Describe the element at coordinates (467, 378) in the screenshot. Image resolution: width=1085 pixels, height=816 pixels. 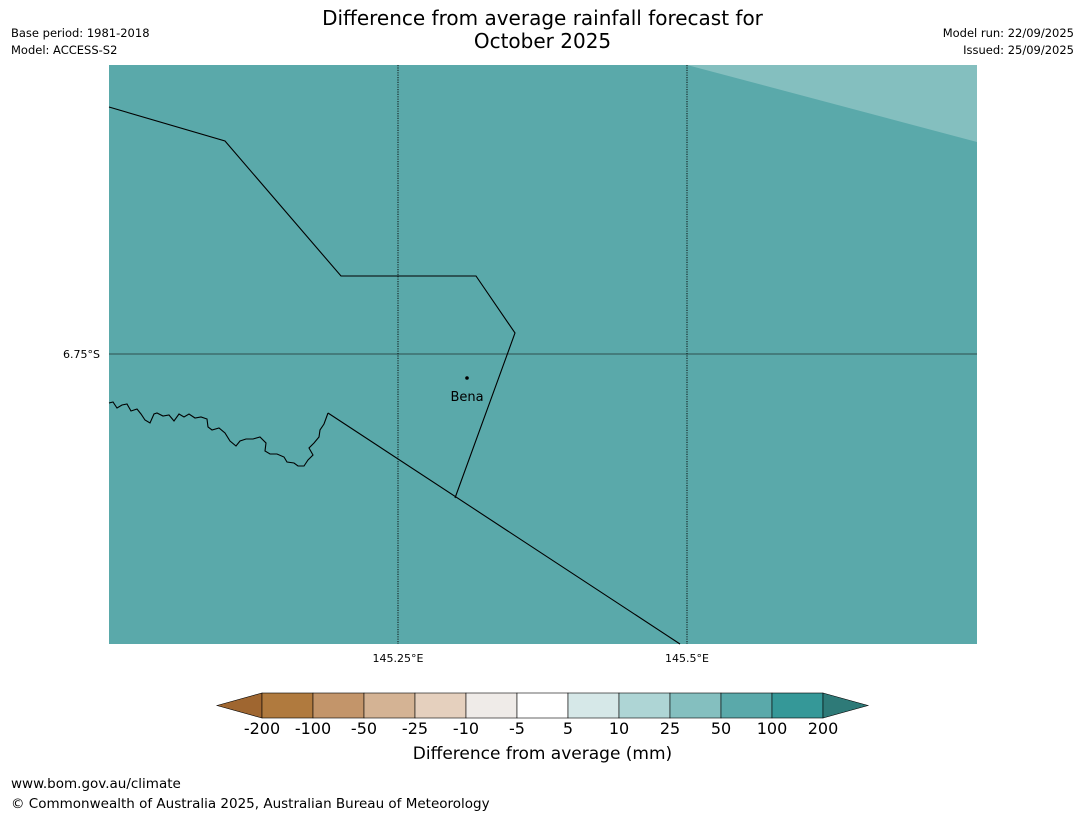
I see `bena-marker` at that location.